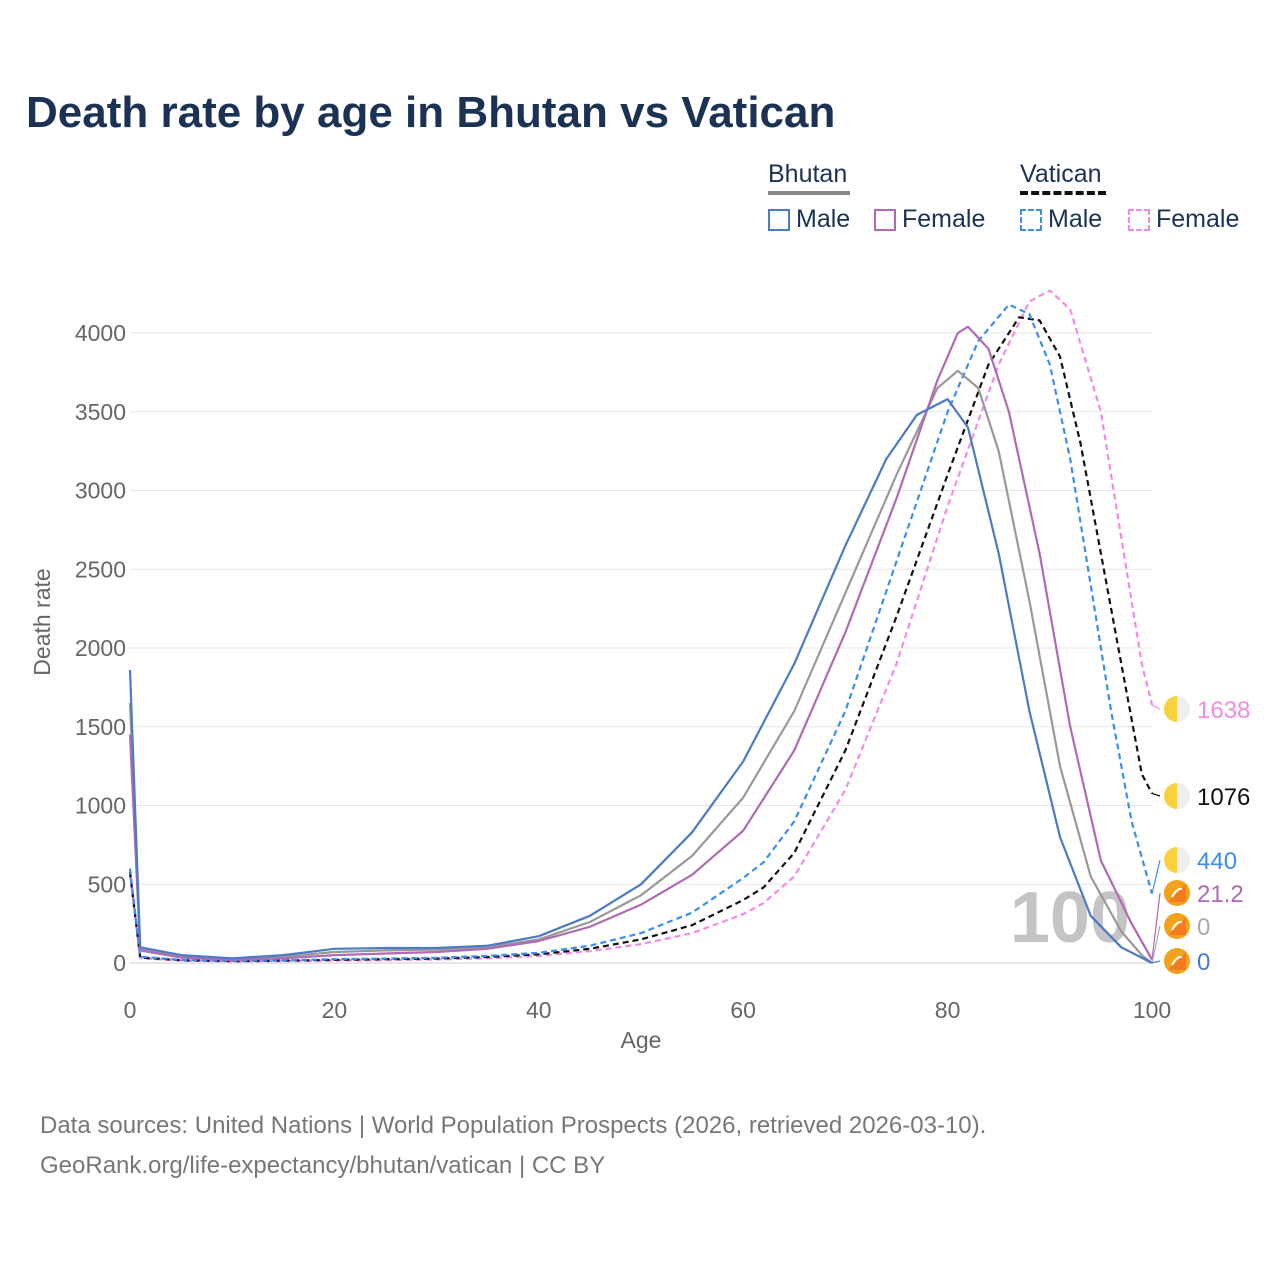 This screenshot has width=1280, height=1280. Describe the element at coordinates (100, 333) in the screenshot. I see `y-tick-label: 4000` at that location.